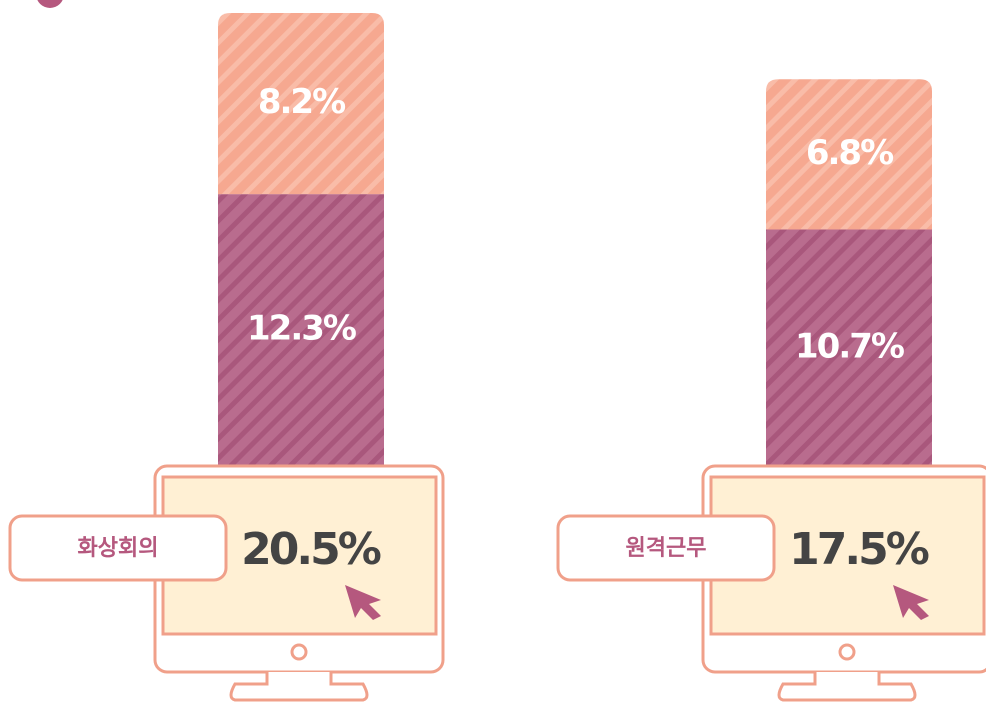 The height and width of the screenshot is (702, 986). What do you see at coordinates (50, 4) in the screenshot?
I see `legend-dot` at bounding box center [50, 4].